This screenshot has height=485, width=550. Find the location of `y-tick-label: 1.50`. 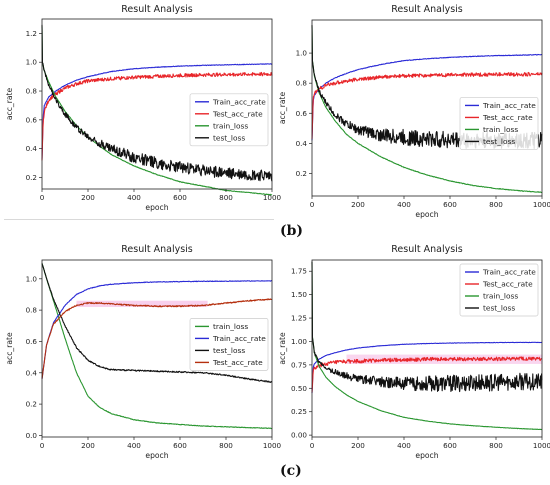

y-tick-label: 1.50 is located at coordinates (299, 294).